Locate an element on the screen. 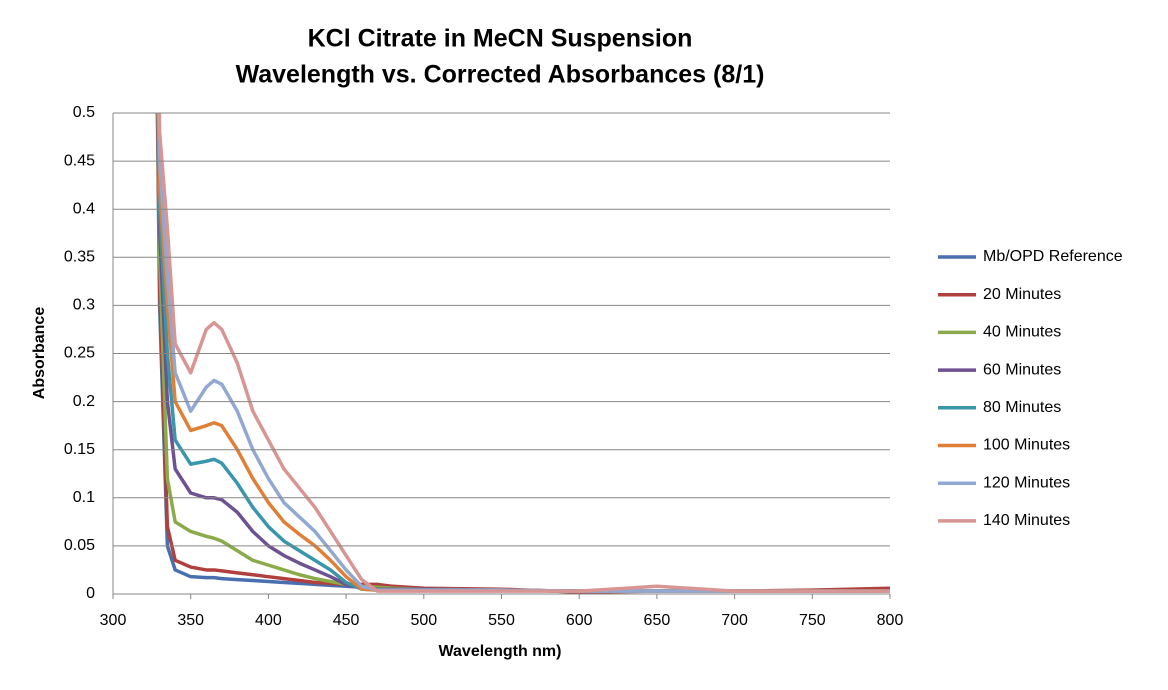  legend-label: 120 Minutes is located at coordinates (1026, 482).